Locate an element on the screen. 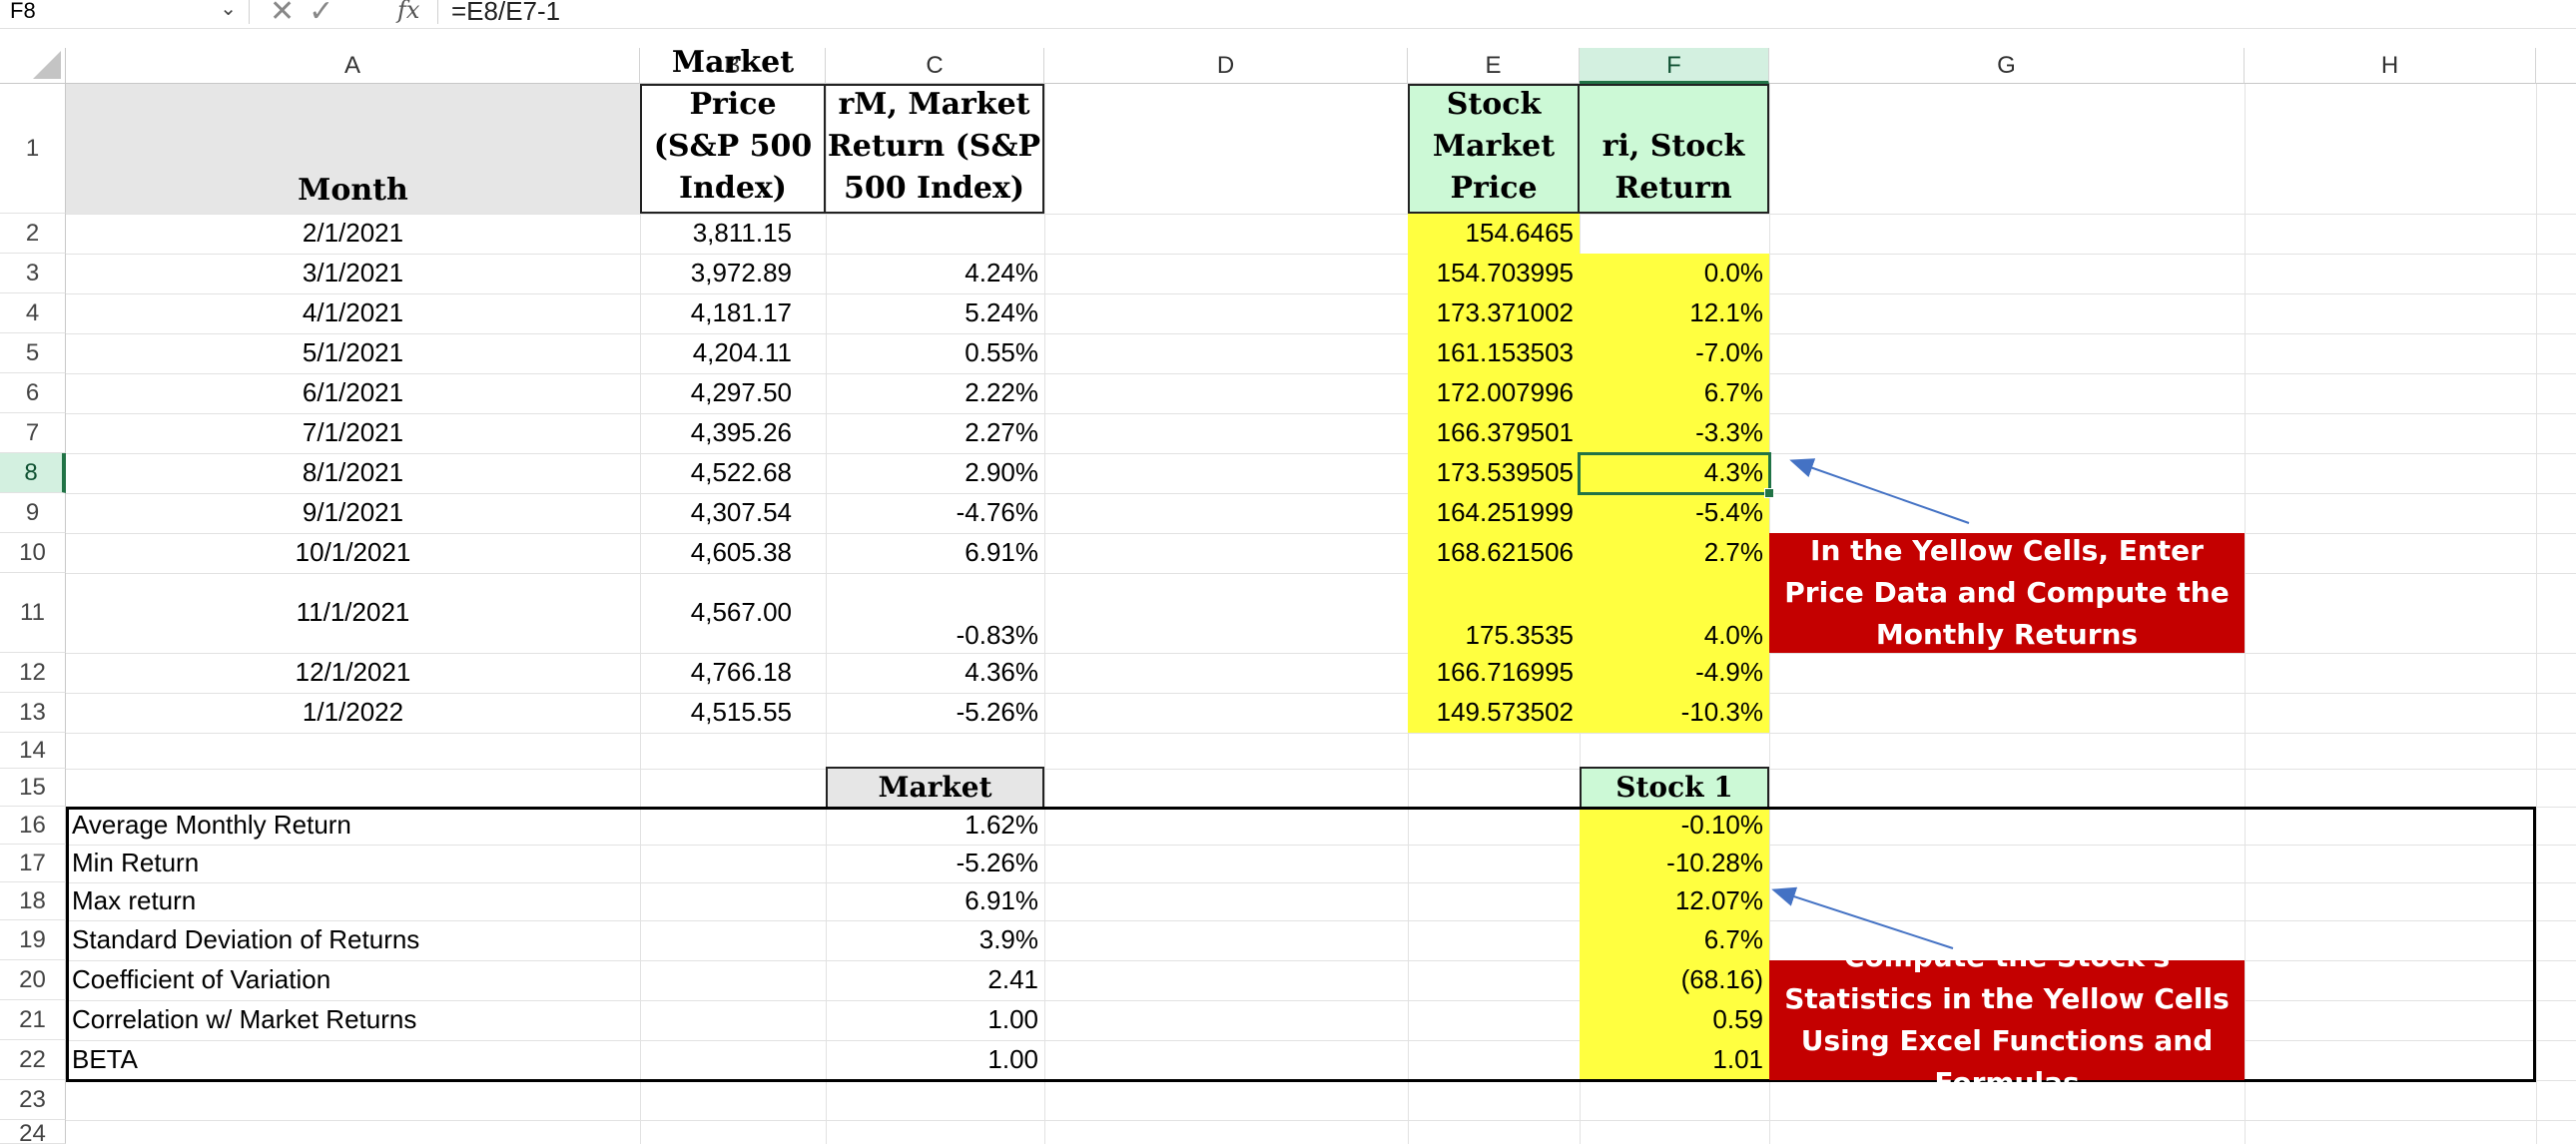 Image resolution: width=2576 pixels, height=1144 pixels. row-header-18: 18 is located at coordinates (33, 901).